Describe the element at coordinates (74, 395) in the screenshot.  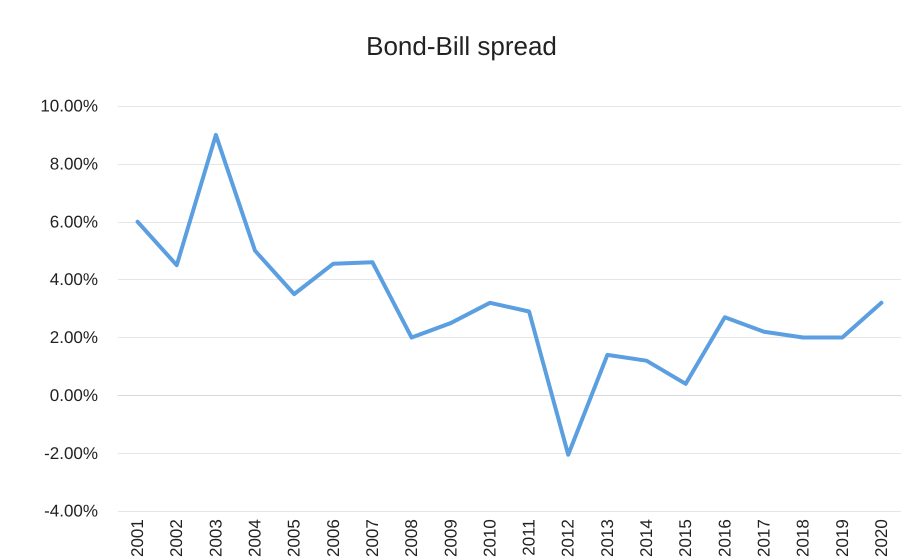
I see `y-tick-label: 0.00%` at that location.